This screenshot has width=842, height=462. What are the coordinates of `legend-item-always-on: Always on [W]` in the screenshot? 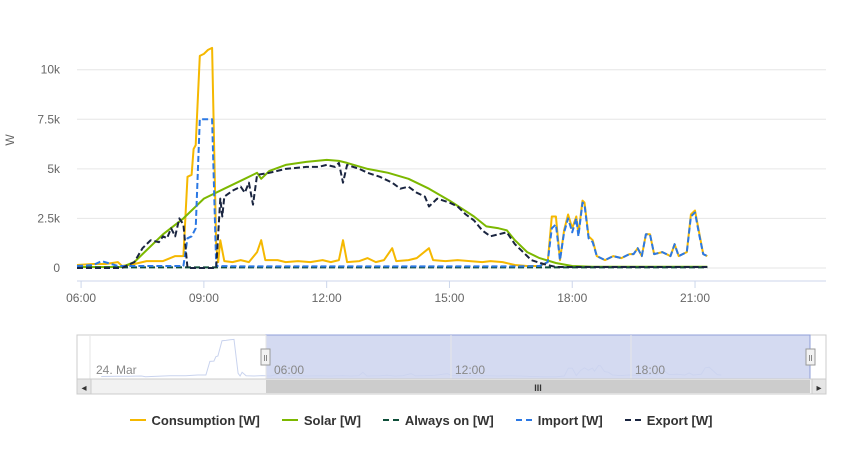 It's located at (438, 420).